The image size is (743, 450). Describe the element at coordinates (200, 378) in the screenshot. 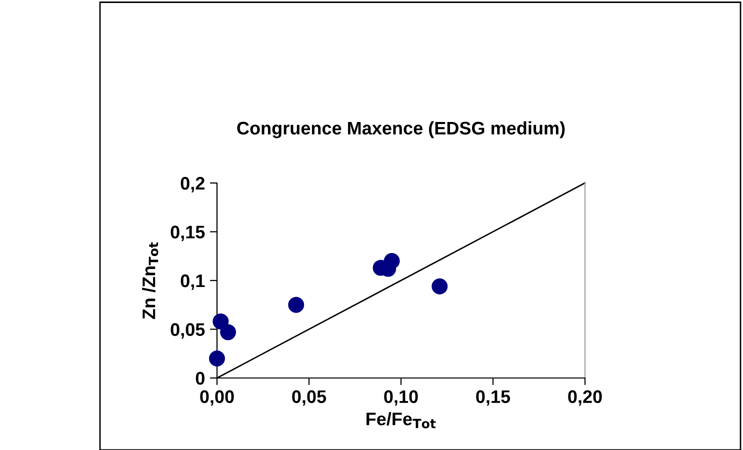

I see `y-tick-label: 0` at that location.